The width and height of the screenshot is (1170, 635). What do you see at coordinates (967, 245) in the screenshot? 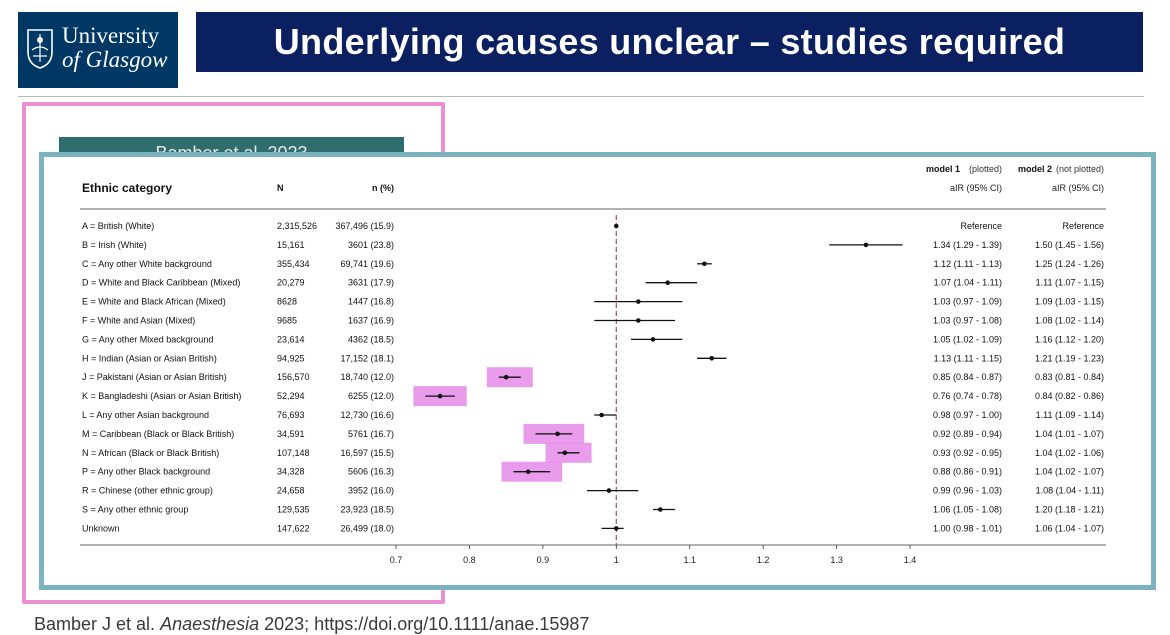
I see `row-model1-air: 1.34 (1.29 - 1.39)` at bounding box center [967, 245].